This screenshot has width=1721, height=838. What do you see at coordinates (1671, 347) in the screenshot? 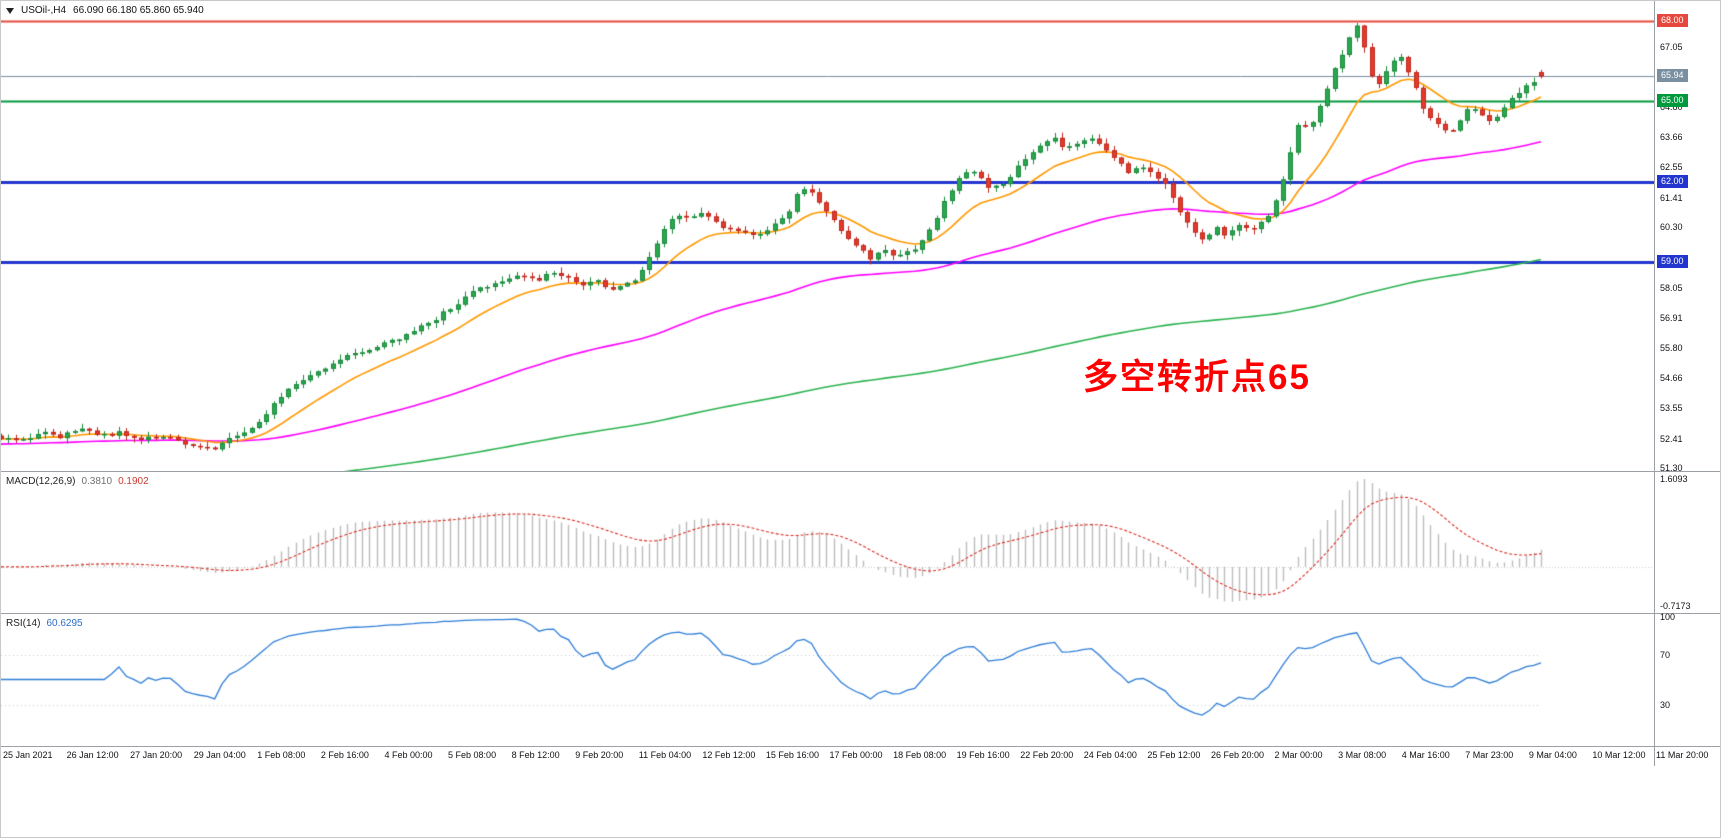
I see `price-tick: 55.80` at bounding box center [1671, 347].